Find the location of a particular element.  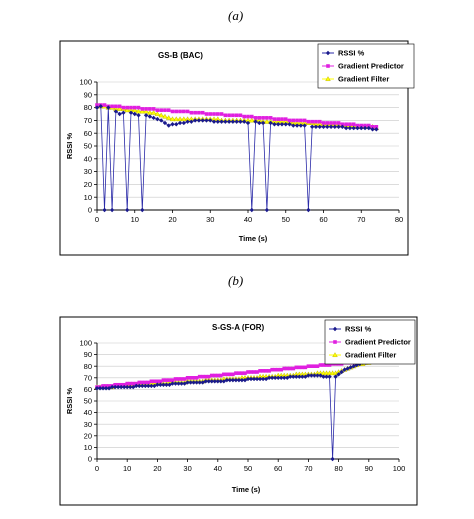

y-tick-label: 20 is located at coordinates (88, 184).